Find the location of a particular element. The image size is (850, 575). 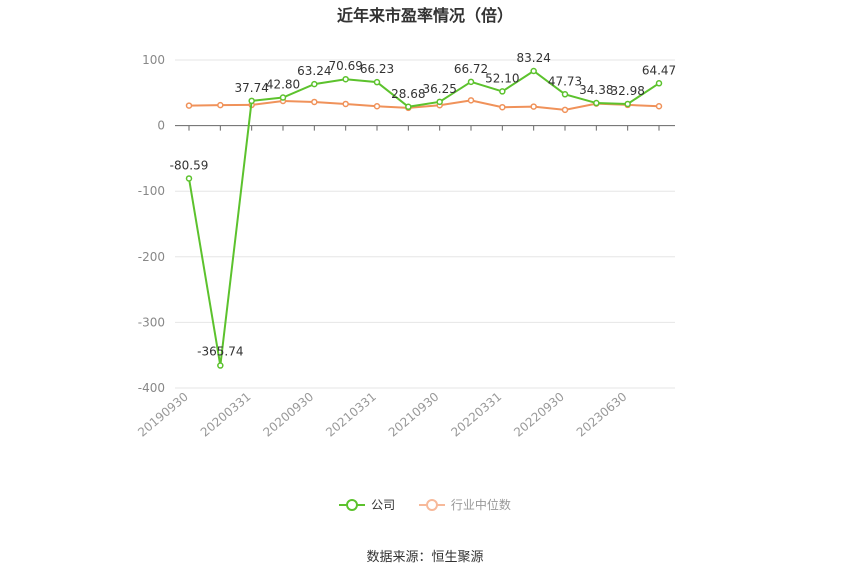

x-tick-label: 20220331 is located at coordinates (476, 415).